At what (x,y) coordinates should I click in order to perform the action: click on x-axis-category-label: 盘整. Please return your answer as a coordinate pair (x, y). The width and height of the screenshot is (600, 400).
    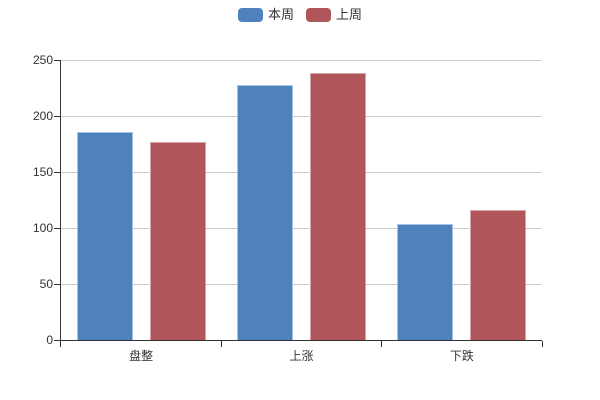
    Looking at the image, I should click on (141, 356).